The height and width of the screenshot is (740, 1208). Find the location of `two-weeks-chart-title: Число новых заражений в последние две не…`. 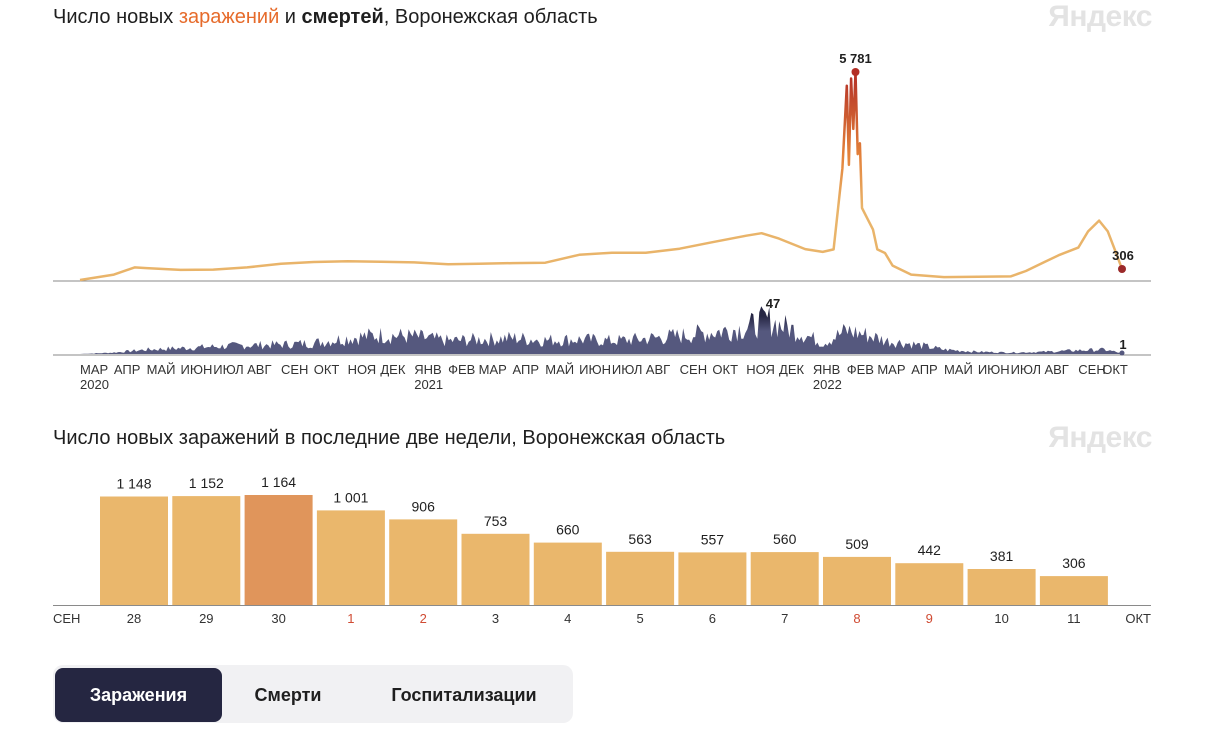

two-weeks-chart-title: Число новых заражений в последние две не… is located at coordinates (389, 438).